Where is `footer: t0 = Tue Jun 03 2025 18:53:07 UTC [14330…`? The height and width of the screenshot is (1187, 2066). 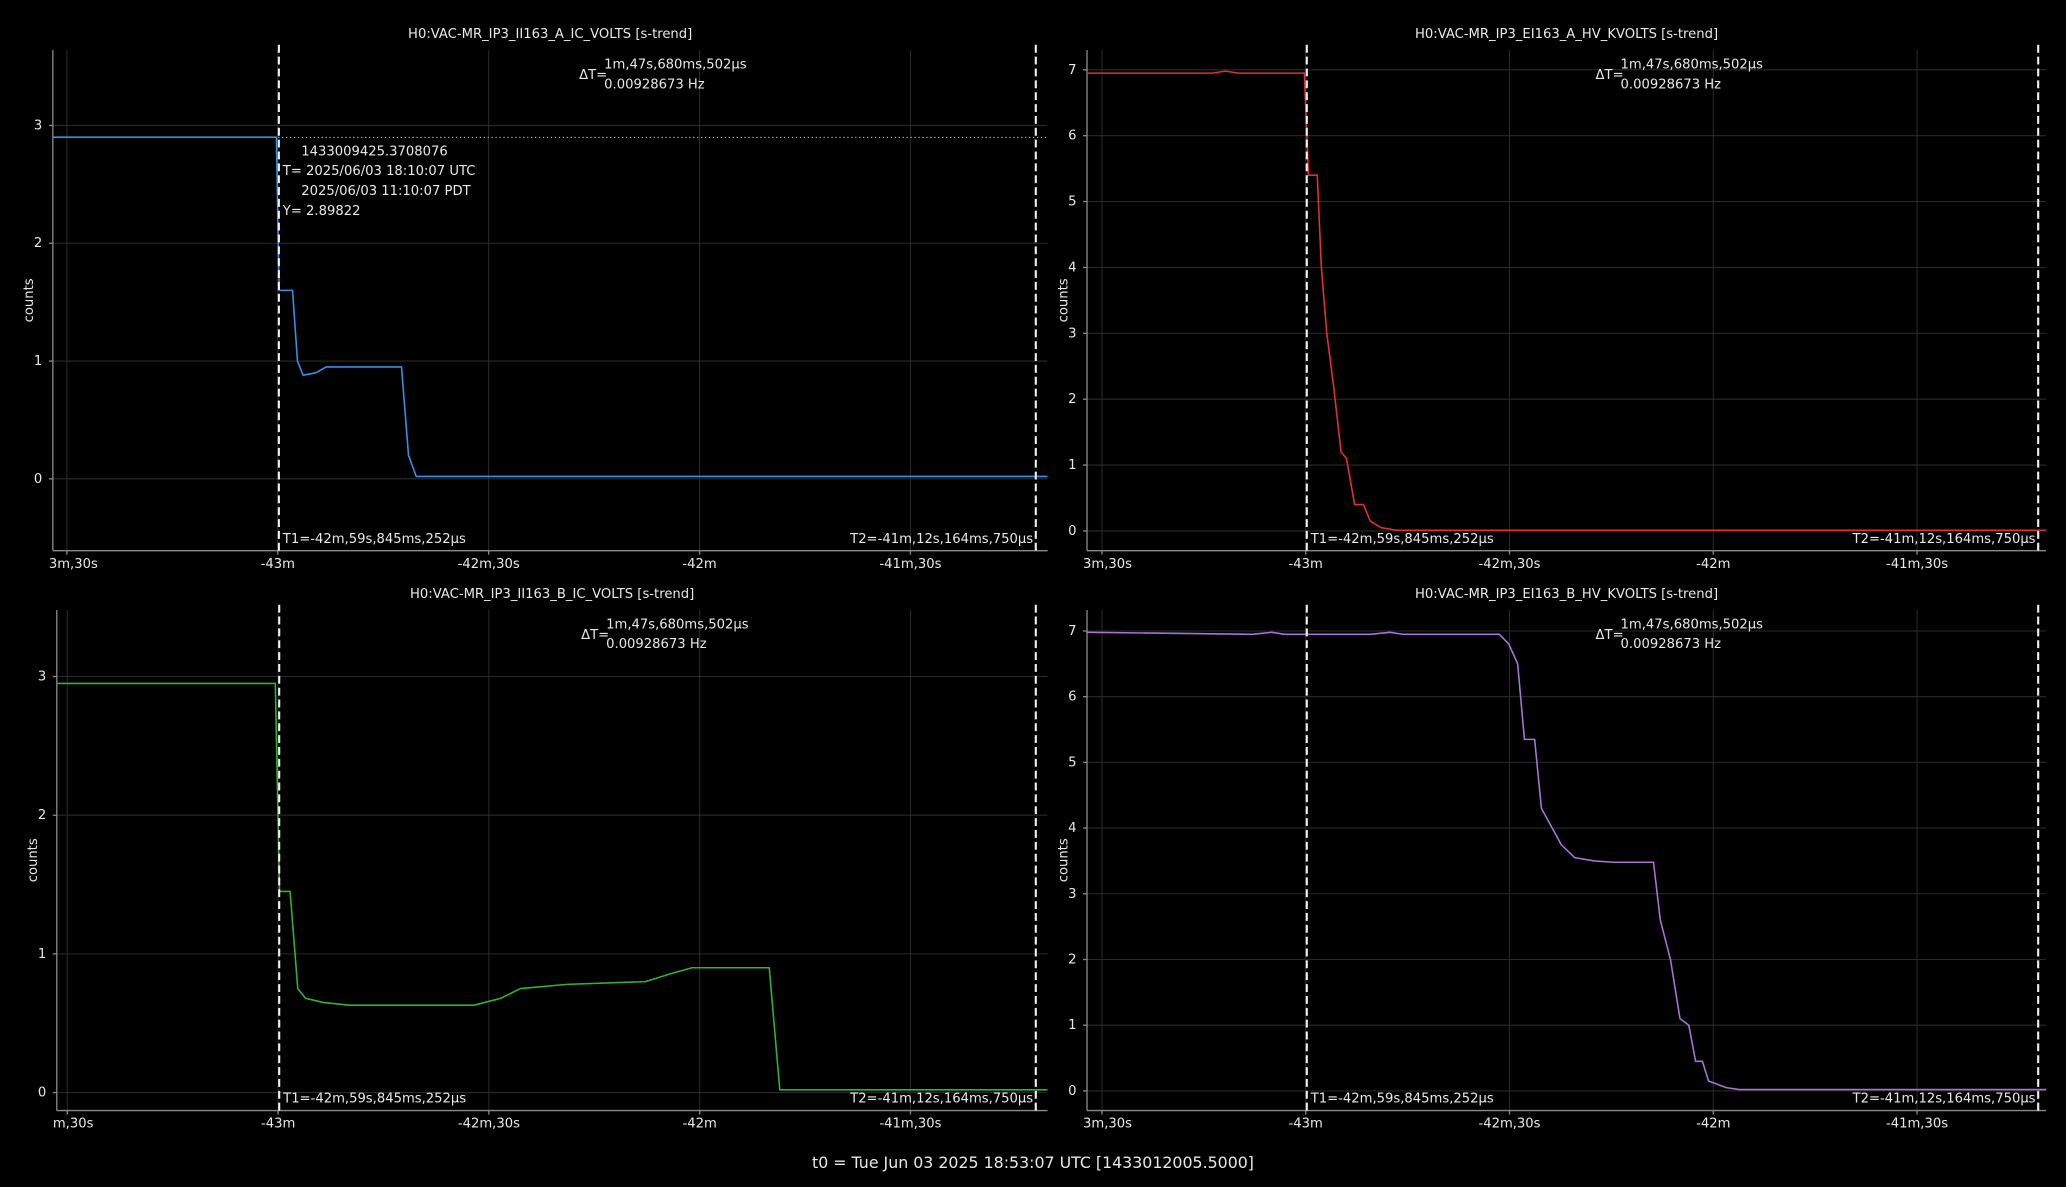 footer: t0 = Tue Jun 03 2025 18:53:07 UTC [14330… is located at coordinates (1033, 1162).